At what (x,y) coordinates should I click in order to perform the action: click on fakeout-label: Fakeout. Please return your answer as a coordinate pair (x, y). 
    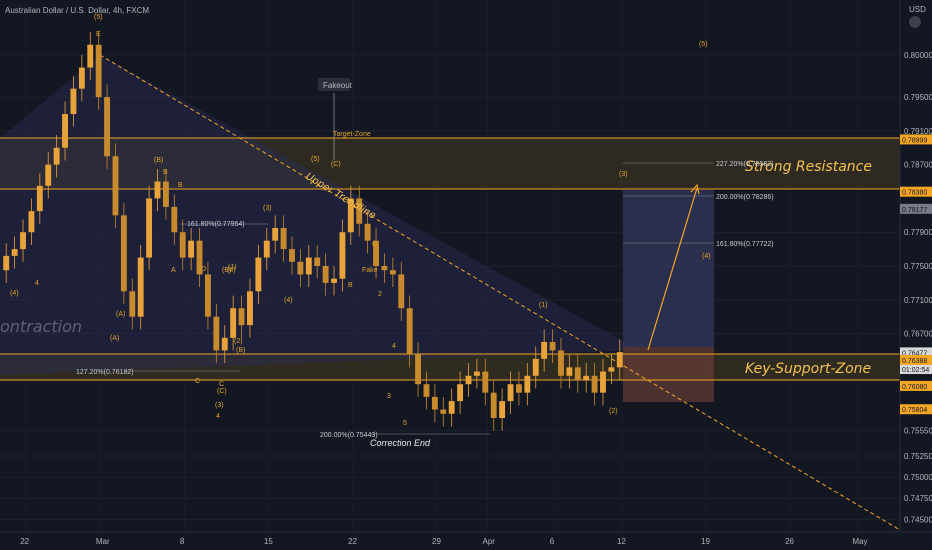
    Looking at the image, I should click on (338, 85).